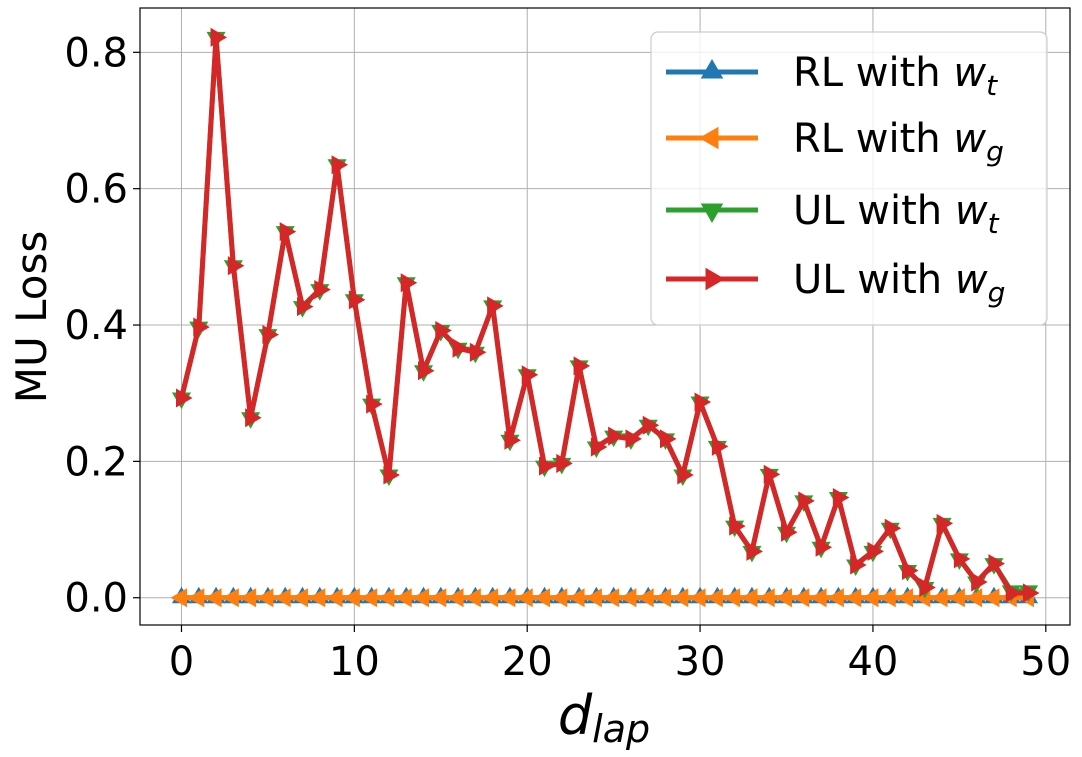 This screenshot has width=1082, height=757. Describe the element at coordinates (96, 190) in the screenshot. I see `y-tick-label: 0.6` at that location.